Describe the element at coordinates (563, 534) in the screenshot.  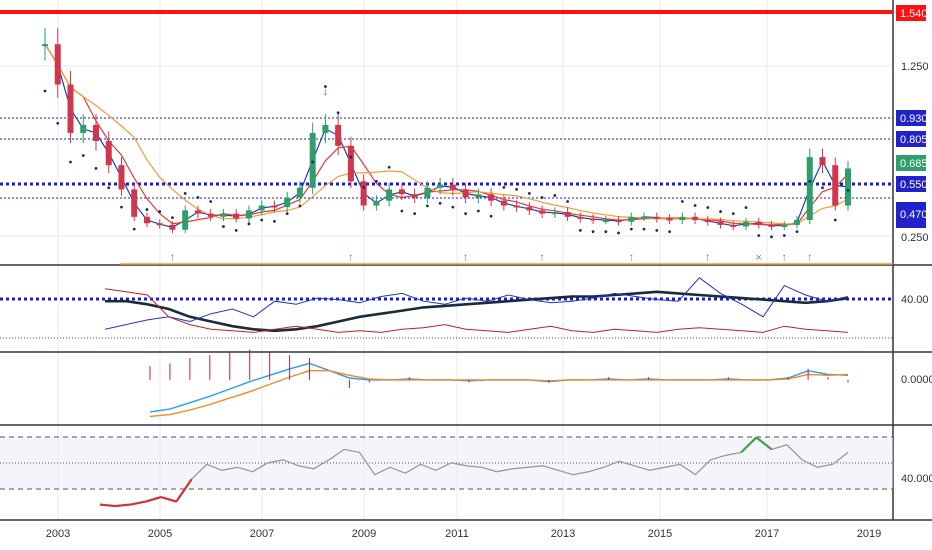
I see `x-tick-2013: 2013` at that location.